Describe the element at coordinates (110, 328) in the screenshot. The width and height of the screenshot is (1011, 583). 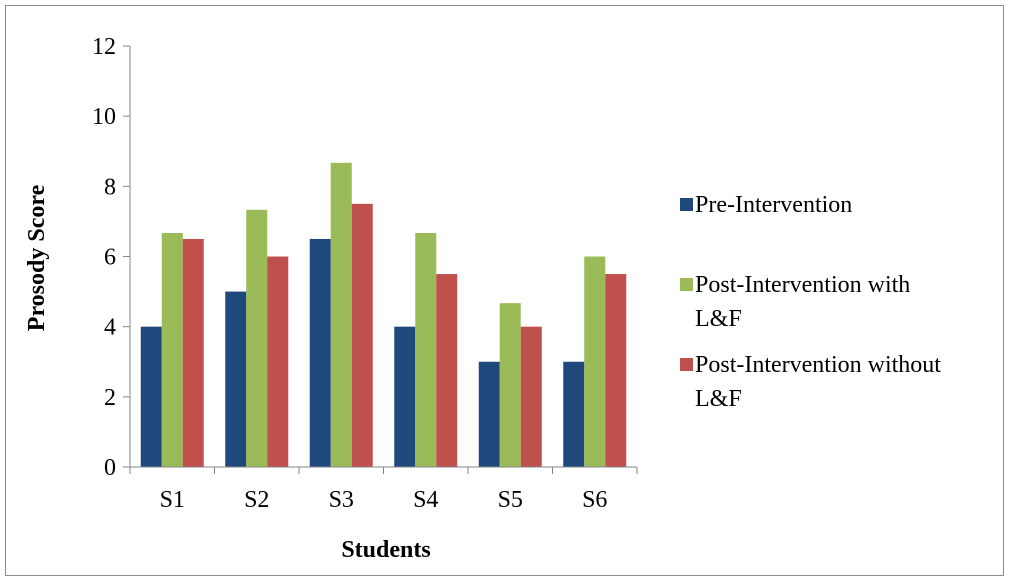
I see `y-tick-label: 4` at that location.